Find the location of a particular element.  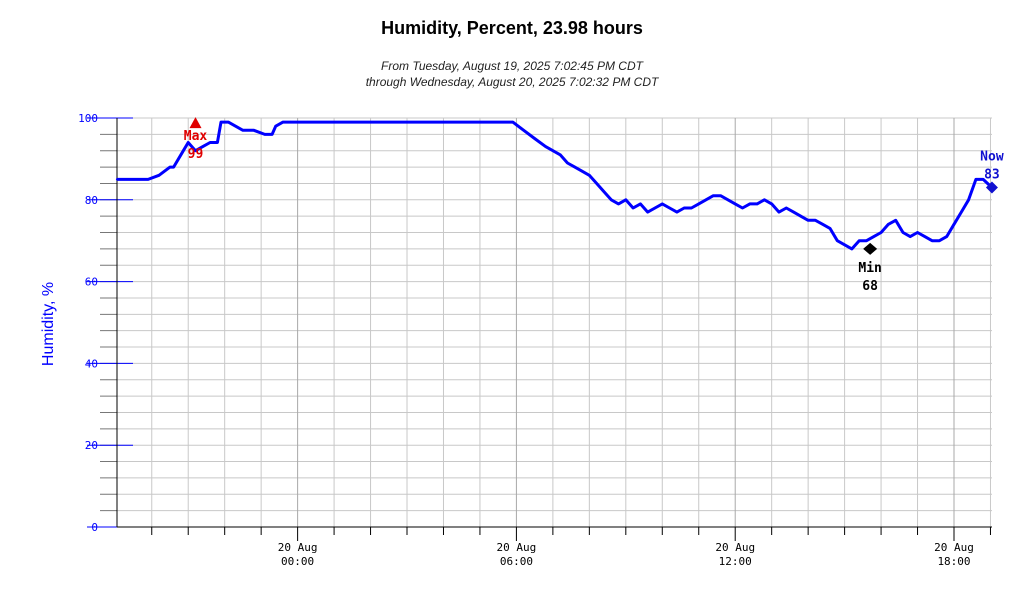

x-tick-label-time: 12:00 is located at coordinates (735, 561).